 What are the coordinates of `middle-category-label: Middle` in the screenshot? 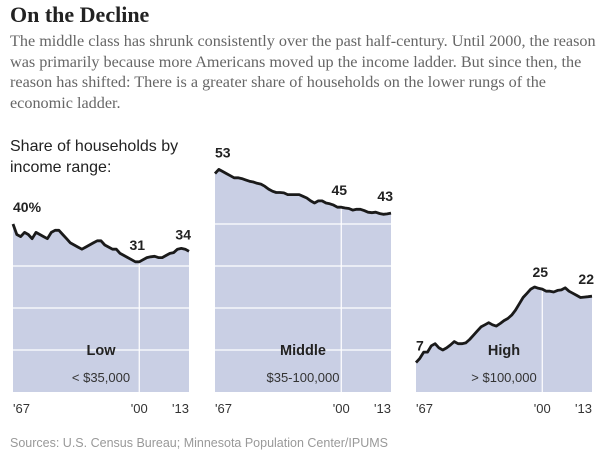 It's located at (303, 351).